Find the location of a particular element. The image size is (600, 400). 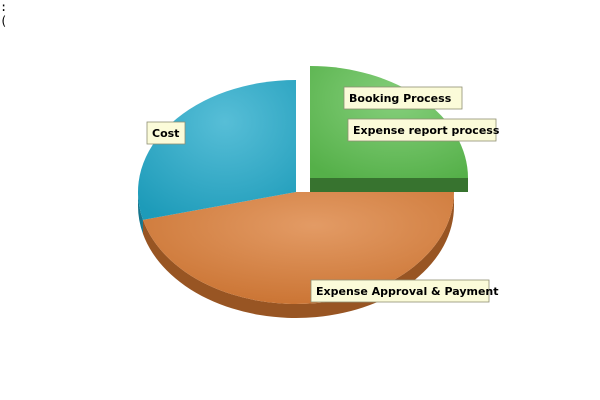

pie-slice-face-expense-report-process is located at coordinates (389, 185).